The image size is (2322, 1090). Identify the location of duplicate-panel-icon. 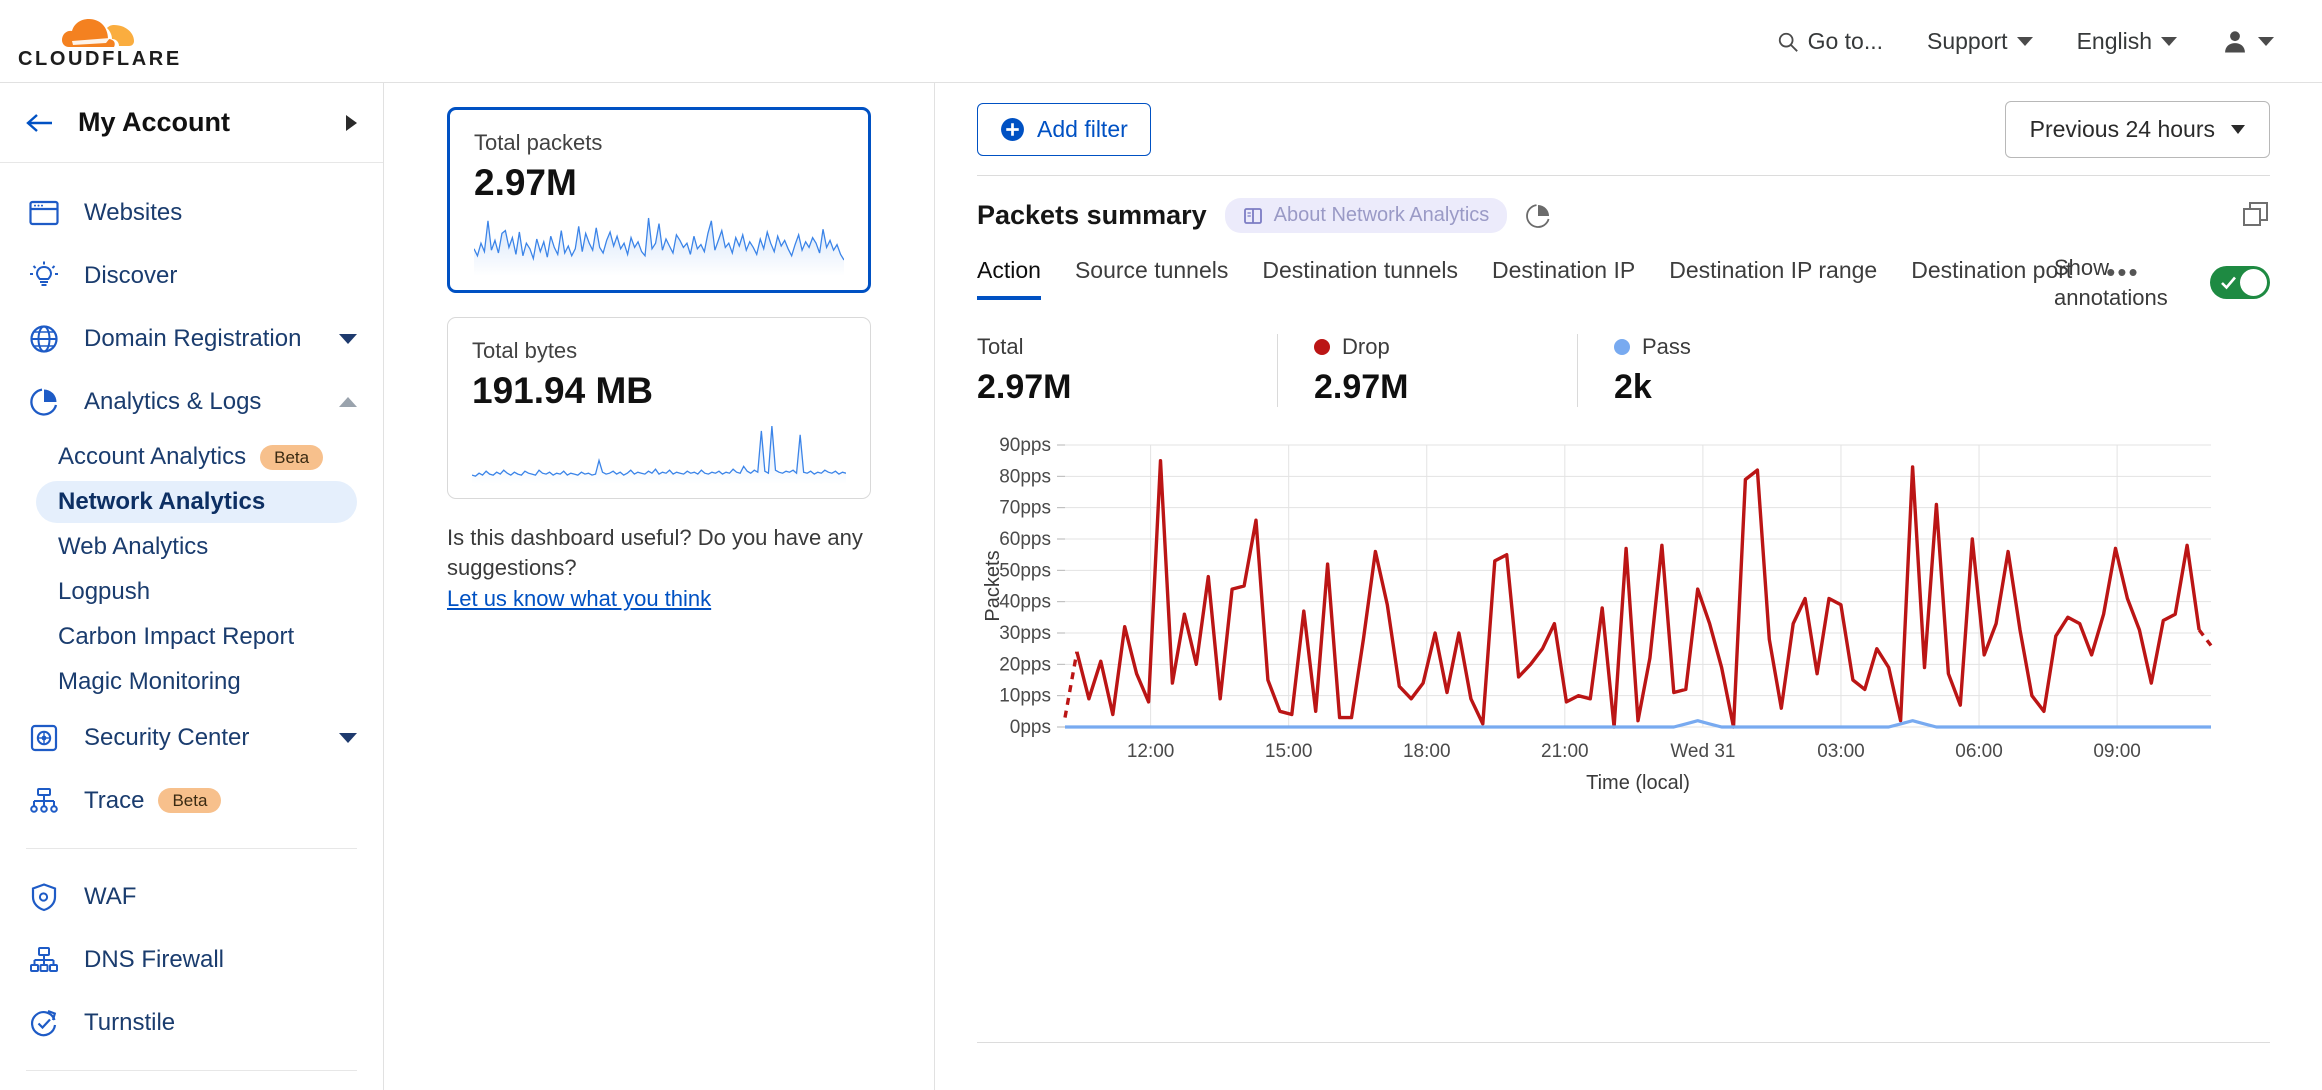
(2256, 214).